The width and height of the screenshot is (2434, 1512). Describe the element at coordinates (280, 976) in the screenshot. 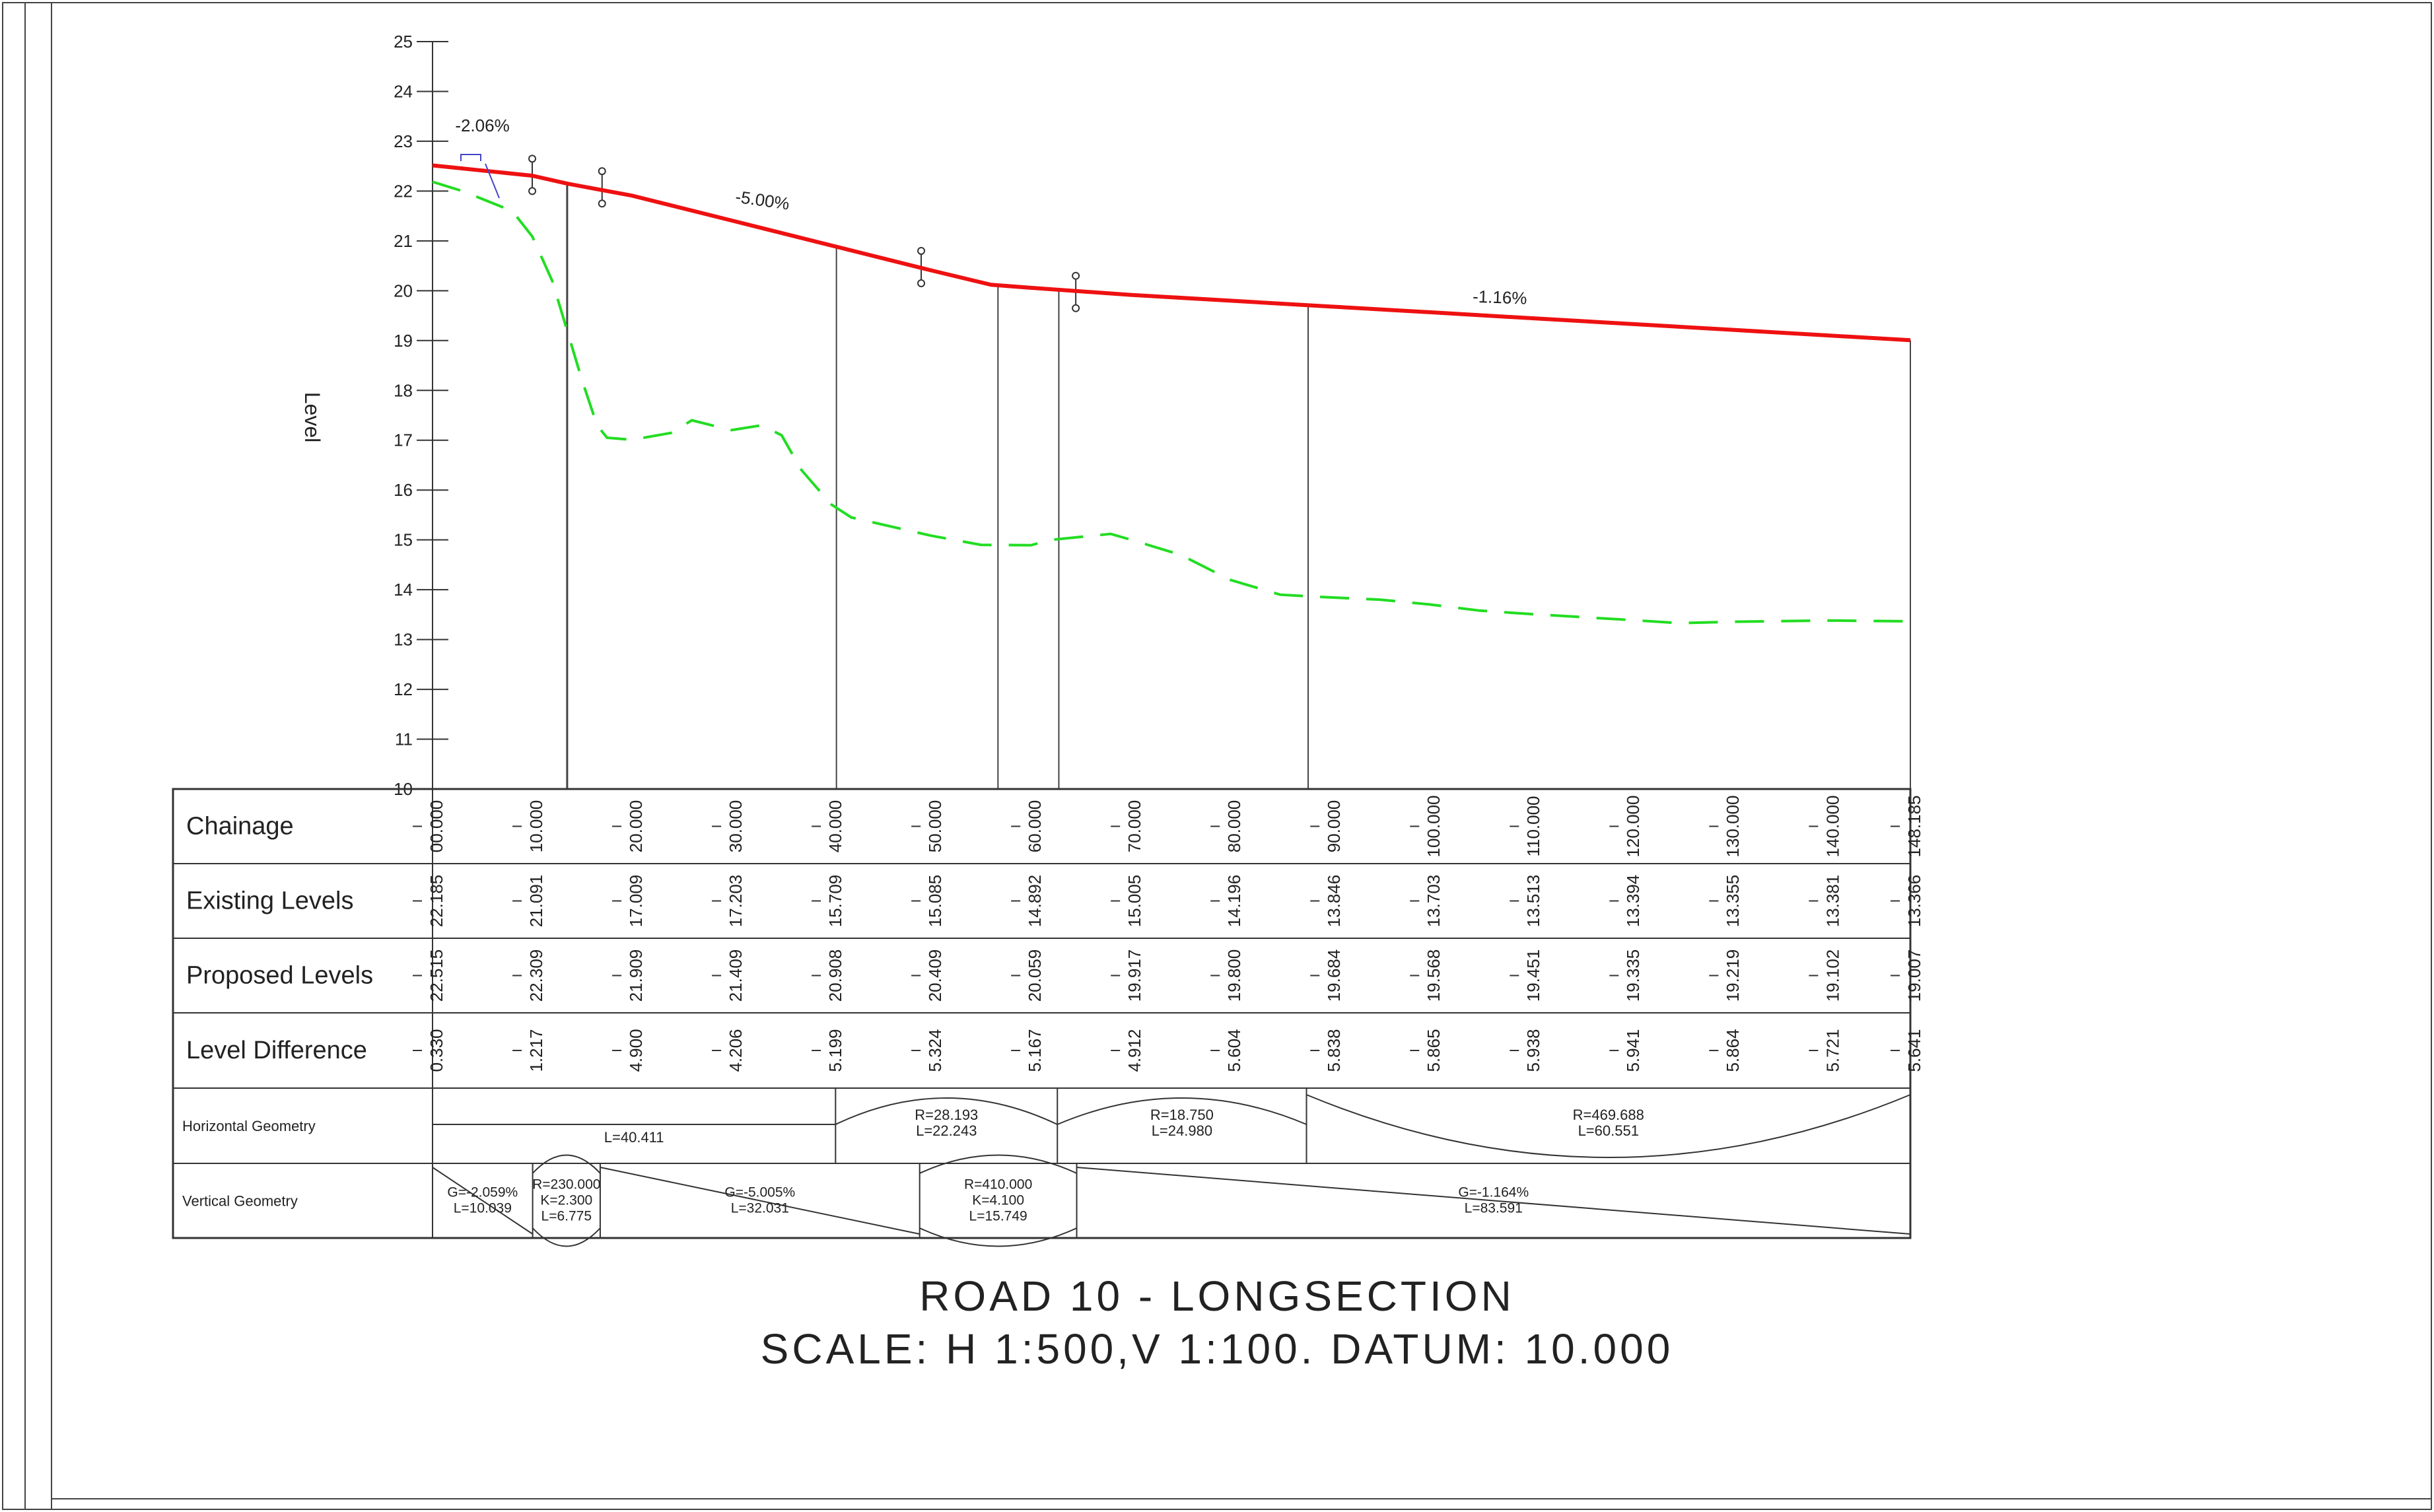

I see `table-row-label: Proposed Levels` at that location.